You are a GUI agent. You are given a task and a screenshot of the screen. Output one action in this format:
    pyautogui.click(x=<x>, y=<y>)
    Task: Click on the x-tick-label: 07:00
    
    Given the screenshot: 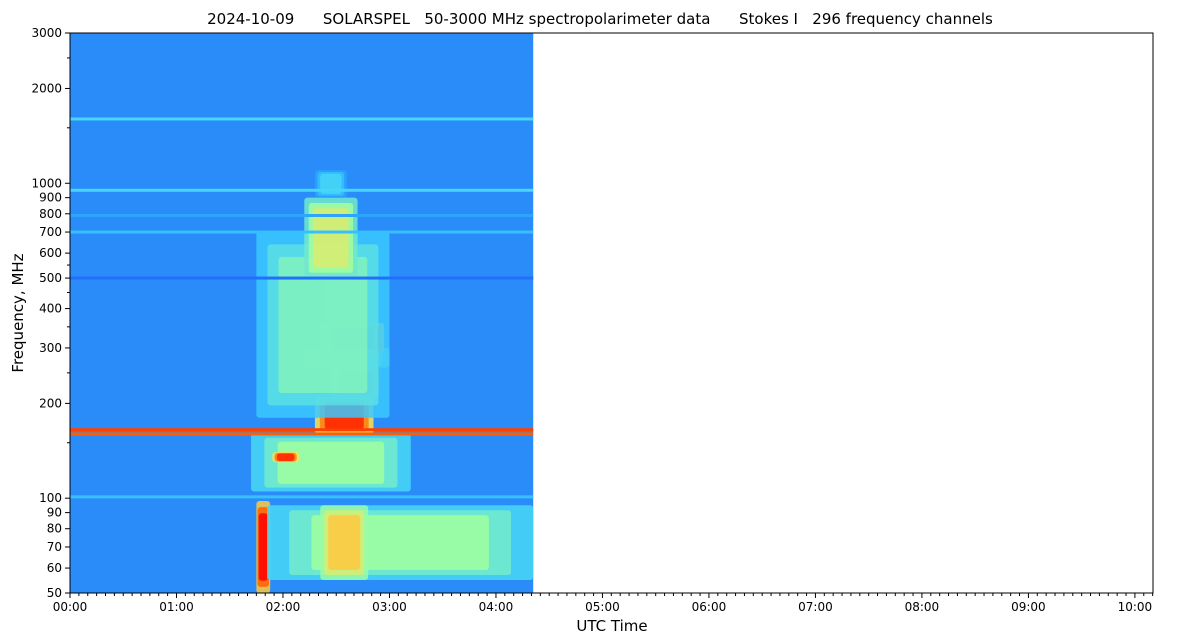 What is the action you would take?
    pyautogui.click(x=815, y=607)
    